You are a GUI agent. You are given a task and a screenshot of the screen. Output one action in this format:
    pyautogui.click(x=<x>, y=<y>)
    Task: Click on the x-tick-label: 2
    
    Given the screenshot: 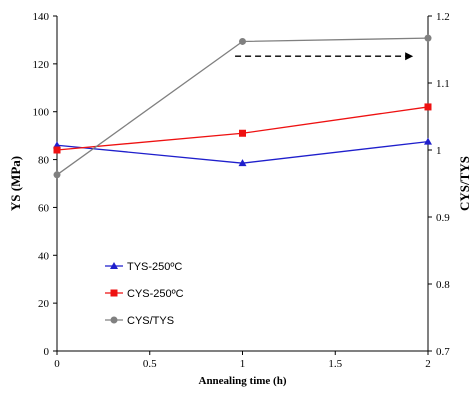 What is the action you would take?
    pyautogui.click(x=428, y=364)
    